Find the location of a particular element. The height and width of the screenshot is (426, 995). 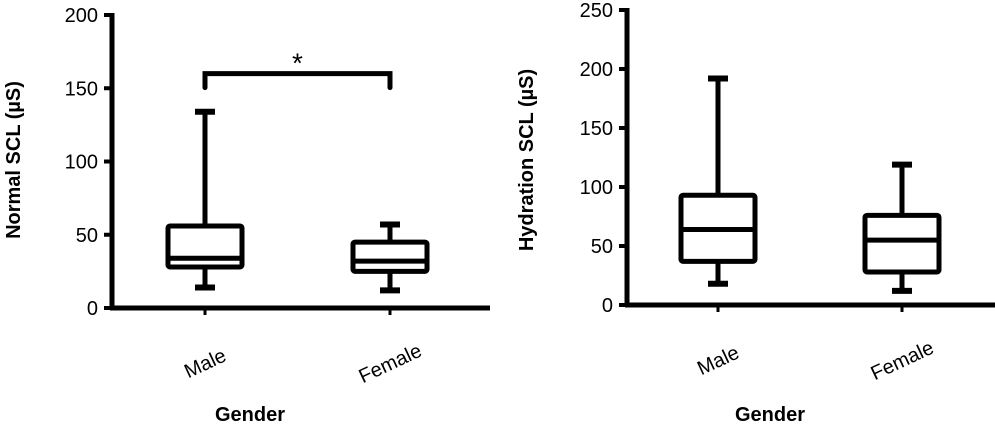

y-axis-label: Normal SCL (µS) is located at coordinates (14, 160).